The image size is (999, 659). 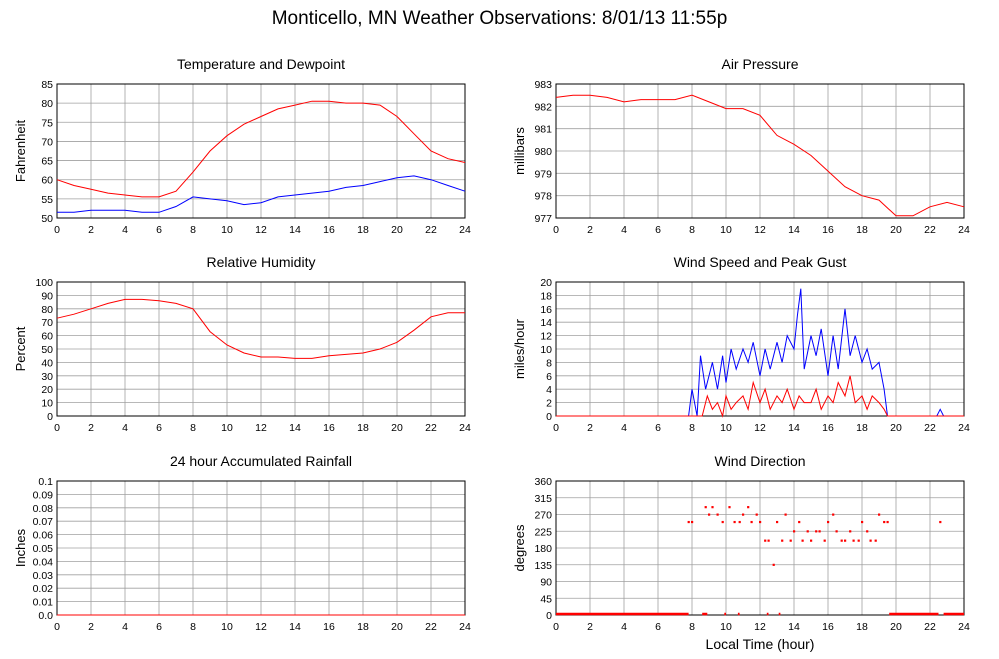 What do you see at coordinates (549, 377) in the screenshot?
I see `y-tick-label: 6` at bounding box center [549, 377].